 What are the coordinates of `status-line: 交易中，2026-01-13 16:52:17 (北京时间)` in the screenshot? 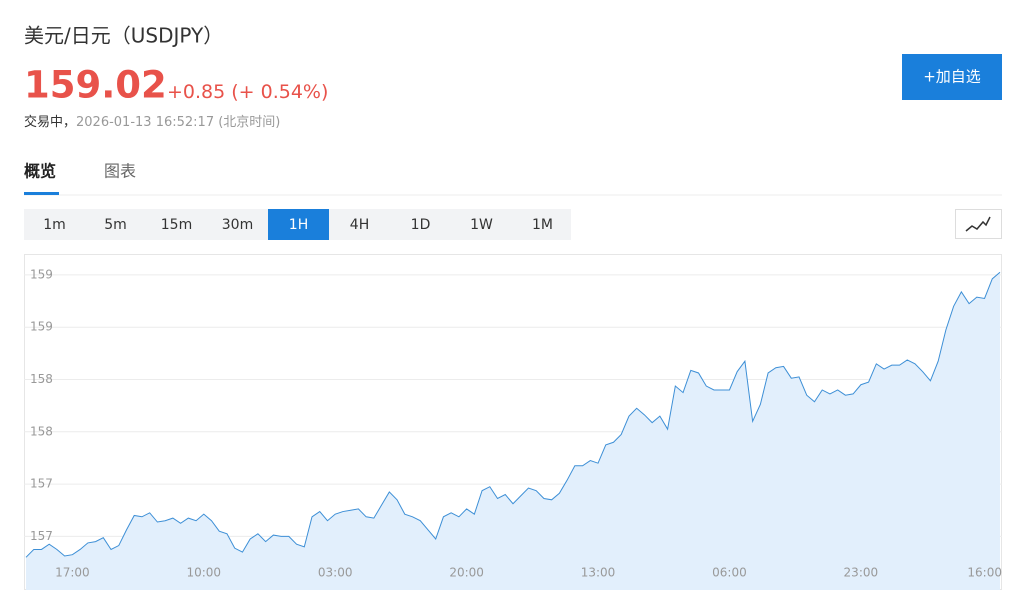 It's located at (152, 122).